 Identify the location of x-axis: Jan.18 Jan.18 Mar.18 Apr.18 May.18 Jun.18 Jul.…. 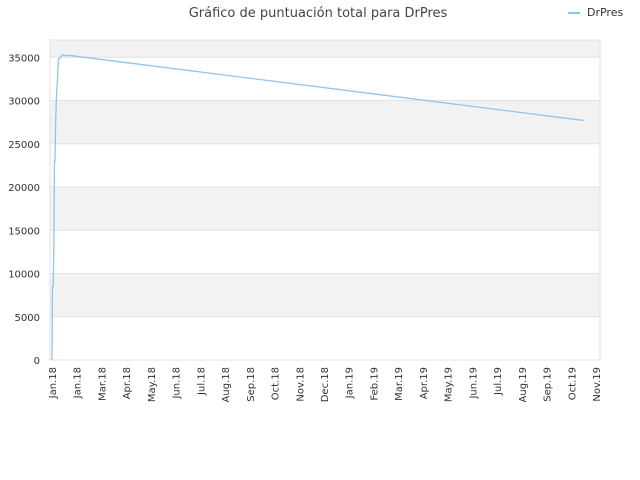
(325, 384).